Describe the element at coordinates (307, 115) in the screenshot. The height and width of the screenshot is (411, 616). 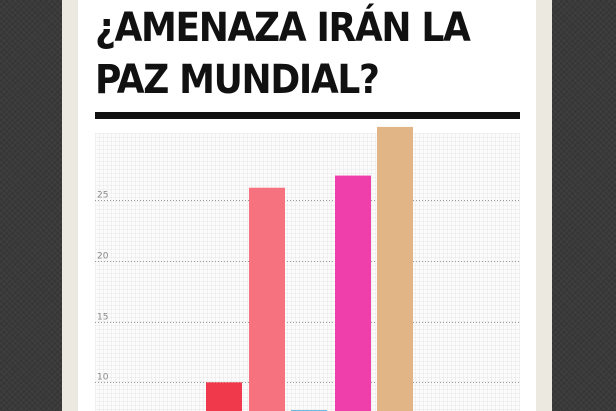
I see `title-rule` at that location.